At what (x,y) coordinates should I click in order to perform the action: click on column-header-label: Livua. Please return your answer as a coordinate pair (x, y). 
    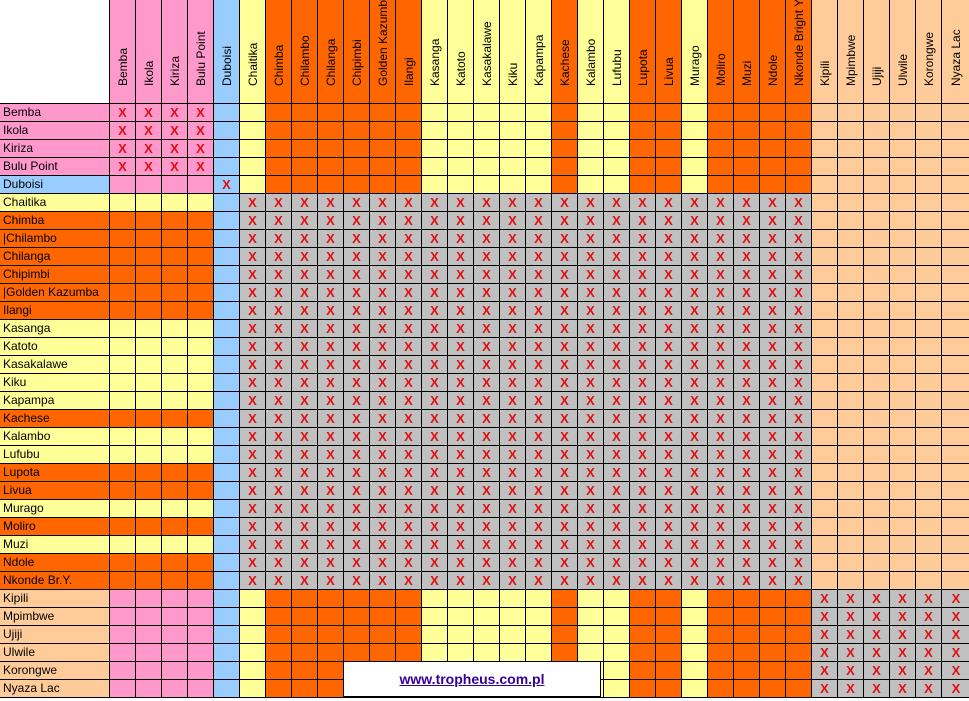
    Looking at the image, I should click on (668, 71).